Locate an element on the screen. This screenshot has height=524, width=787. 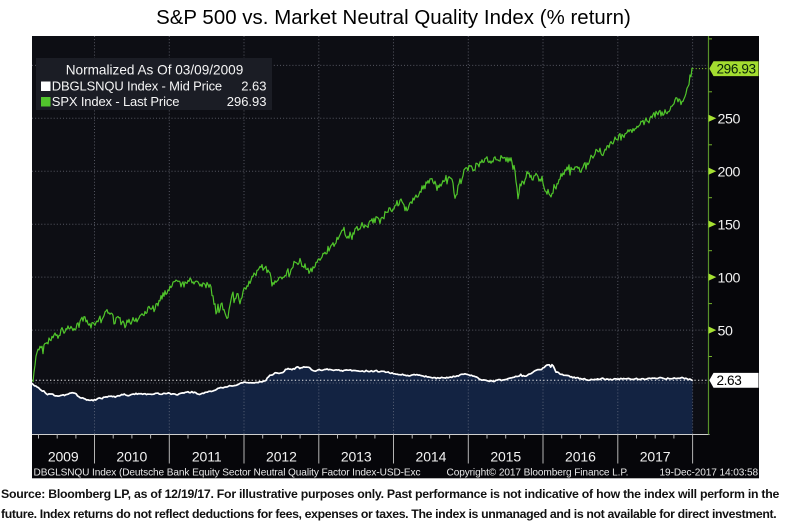
svg-text: 200 is located at coordinates (729, 172).